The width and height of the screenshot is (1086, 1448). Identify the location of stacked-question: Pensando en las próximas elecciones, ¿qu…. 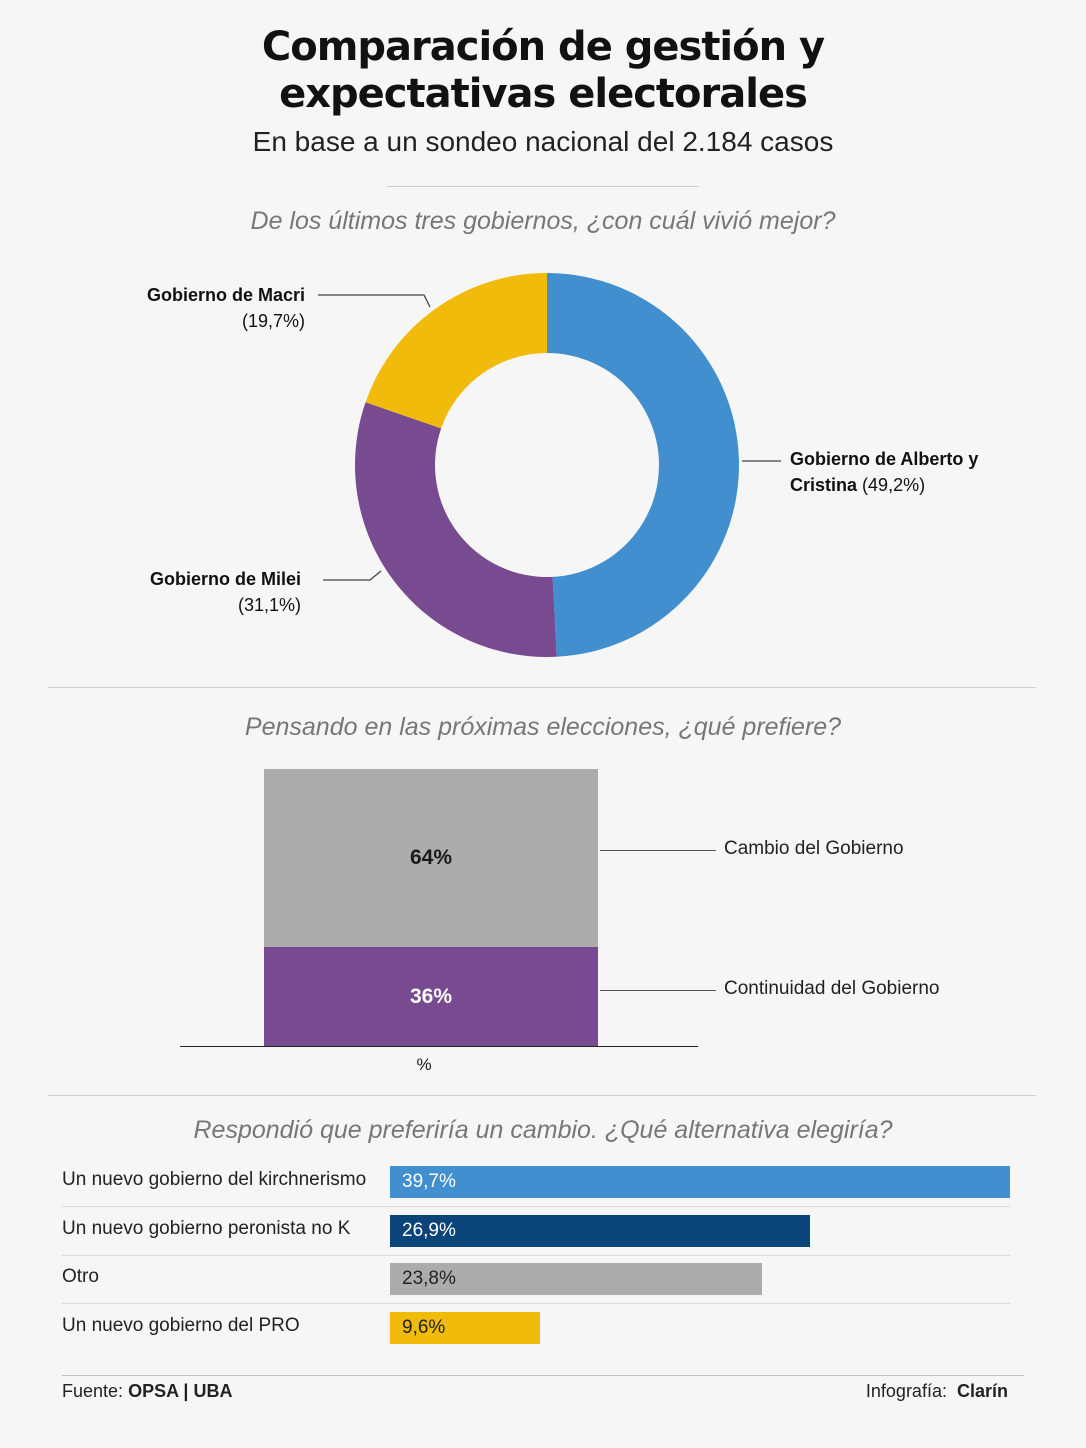
(543, 727).